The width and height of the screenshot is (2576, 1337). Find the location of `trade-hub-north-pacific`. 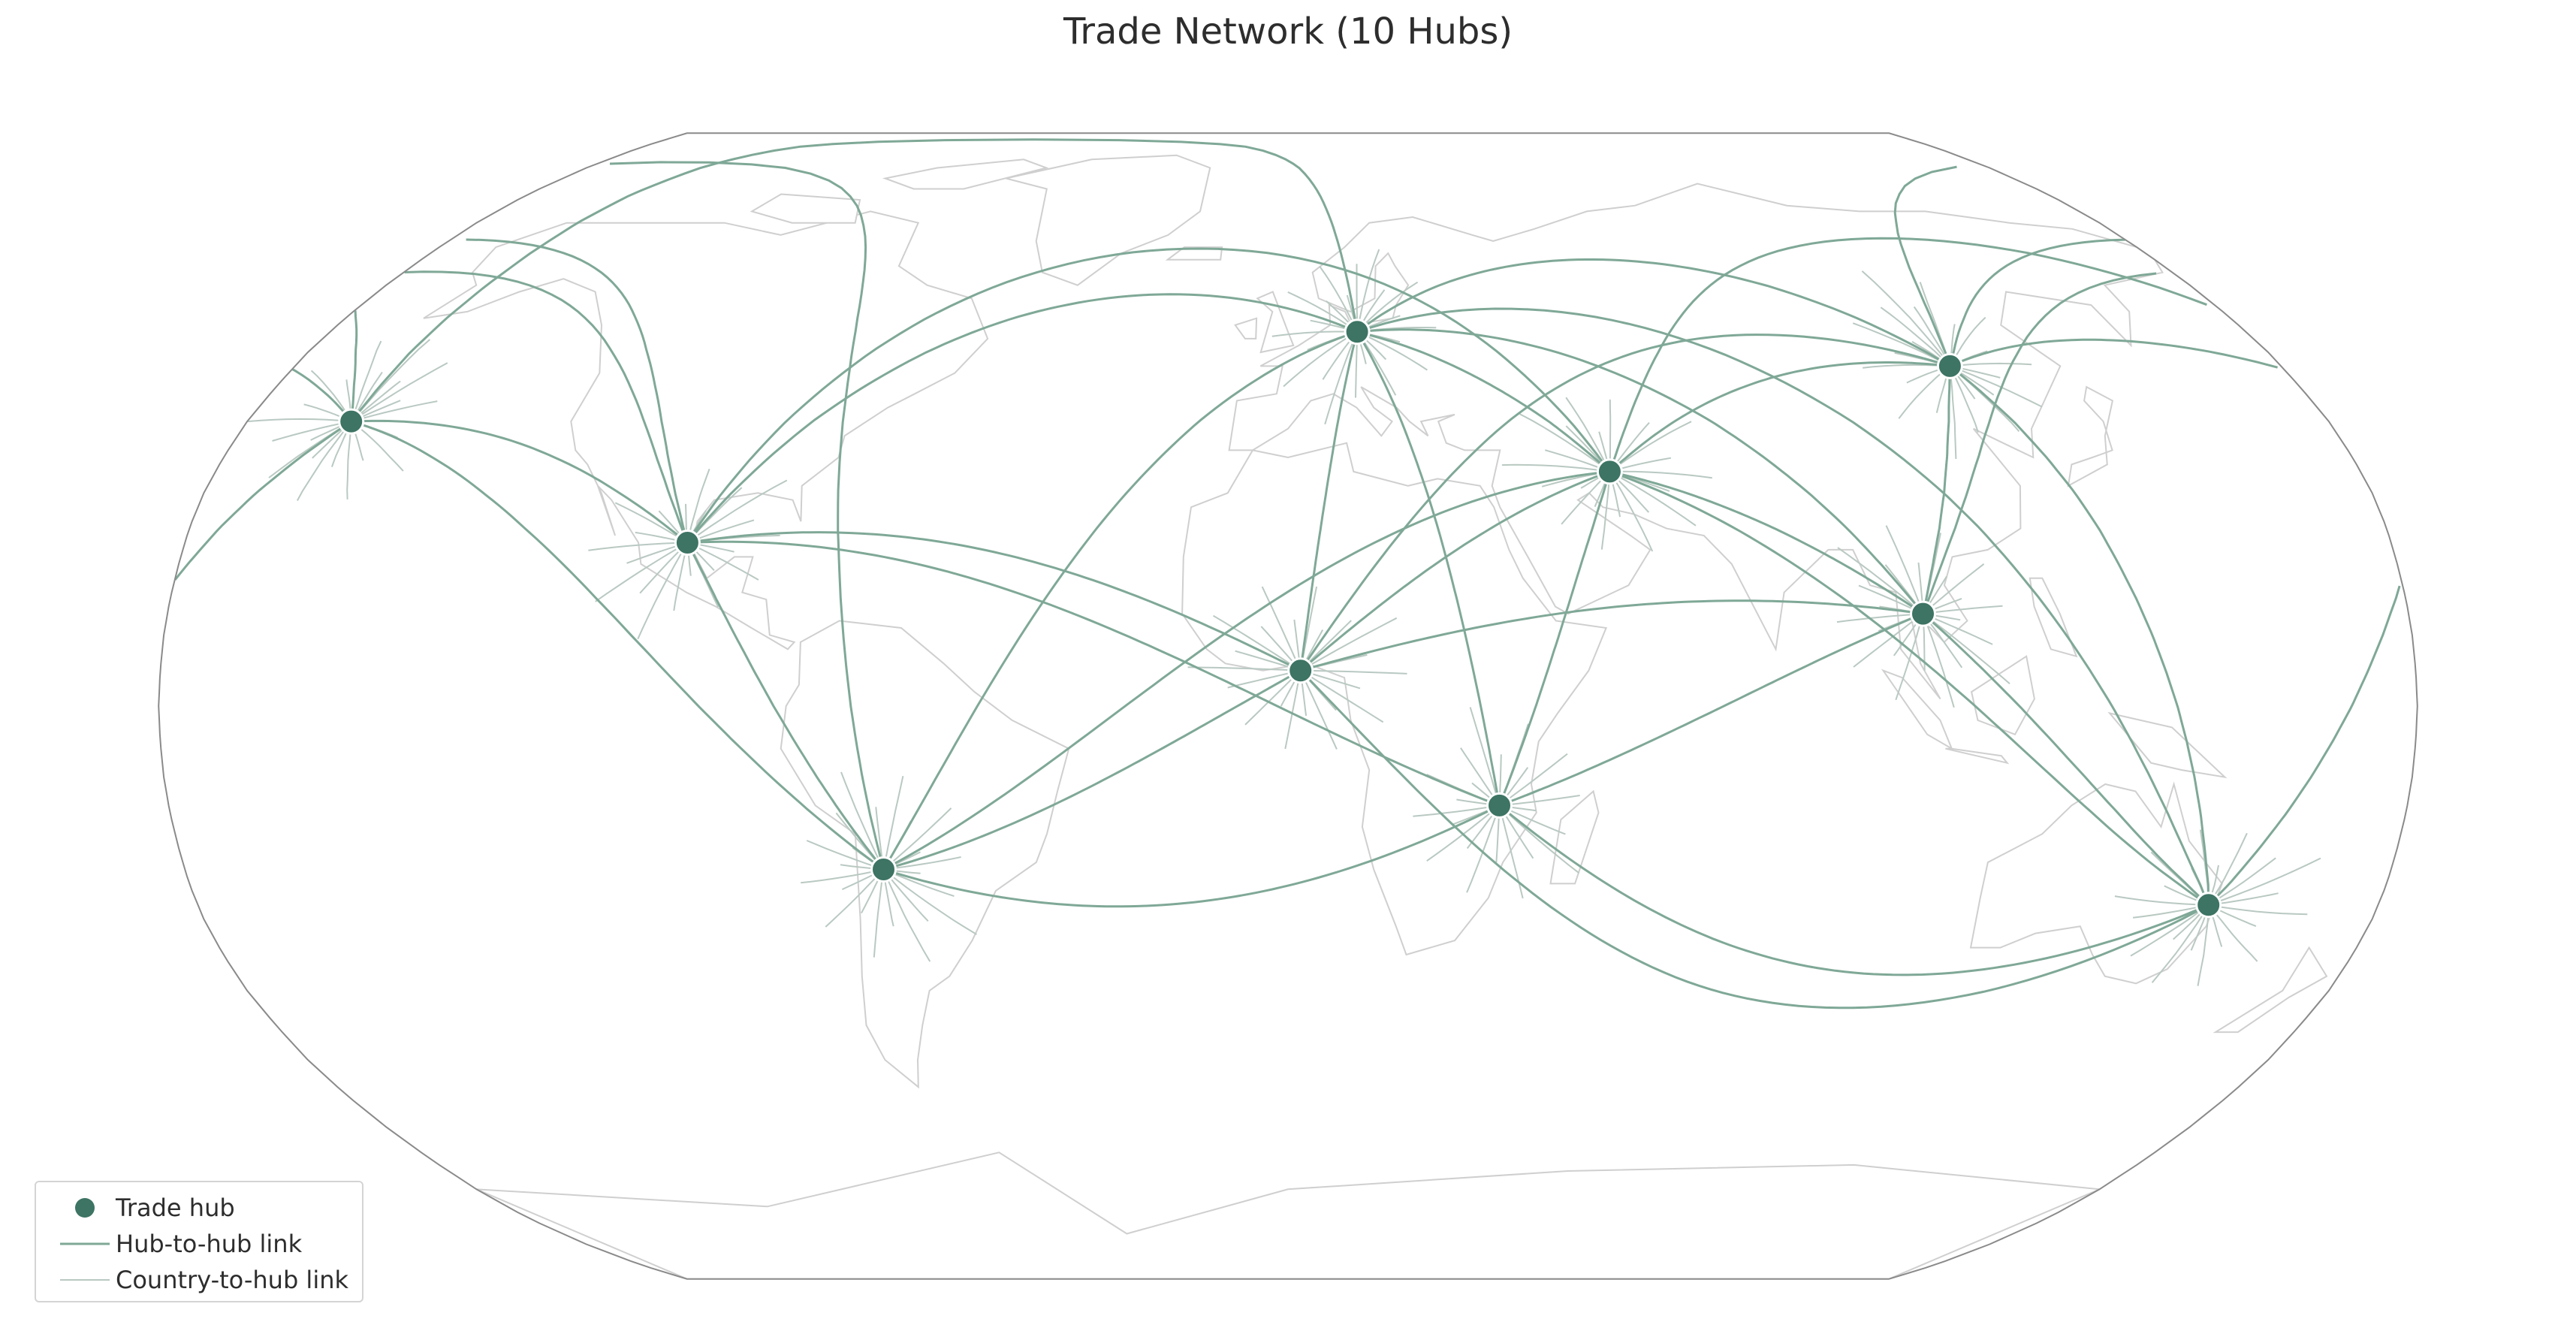

trade-hub-north-pacific is located at coordinates (351, 421).